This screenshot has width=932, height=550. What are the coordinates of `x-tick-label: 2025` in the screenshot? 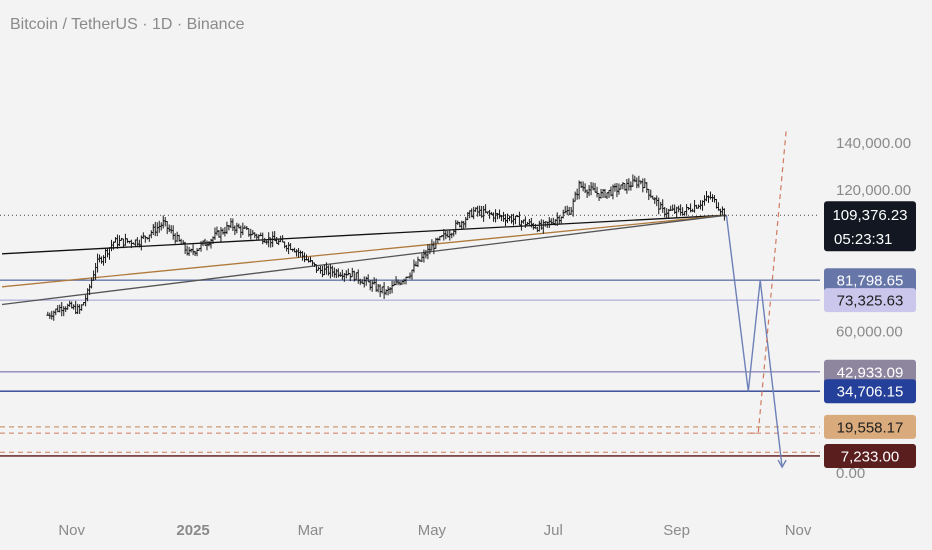 It's located at (192, 530).